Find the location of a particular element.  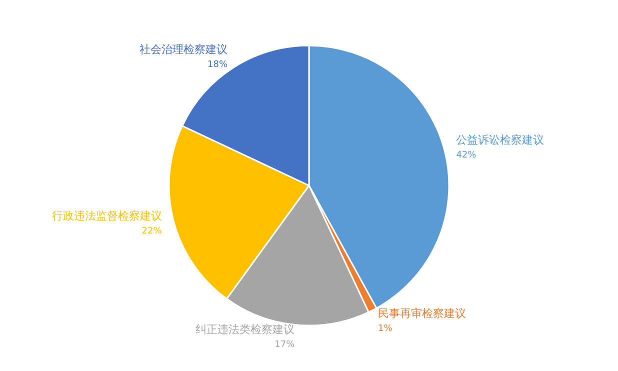

slice-label: 社会治理检察建议 is located at coordinates (184, 49).